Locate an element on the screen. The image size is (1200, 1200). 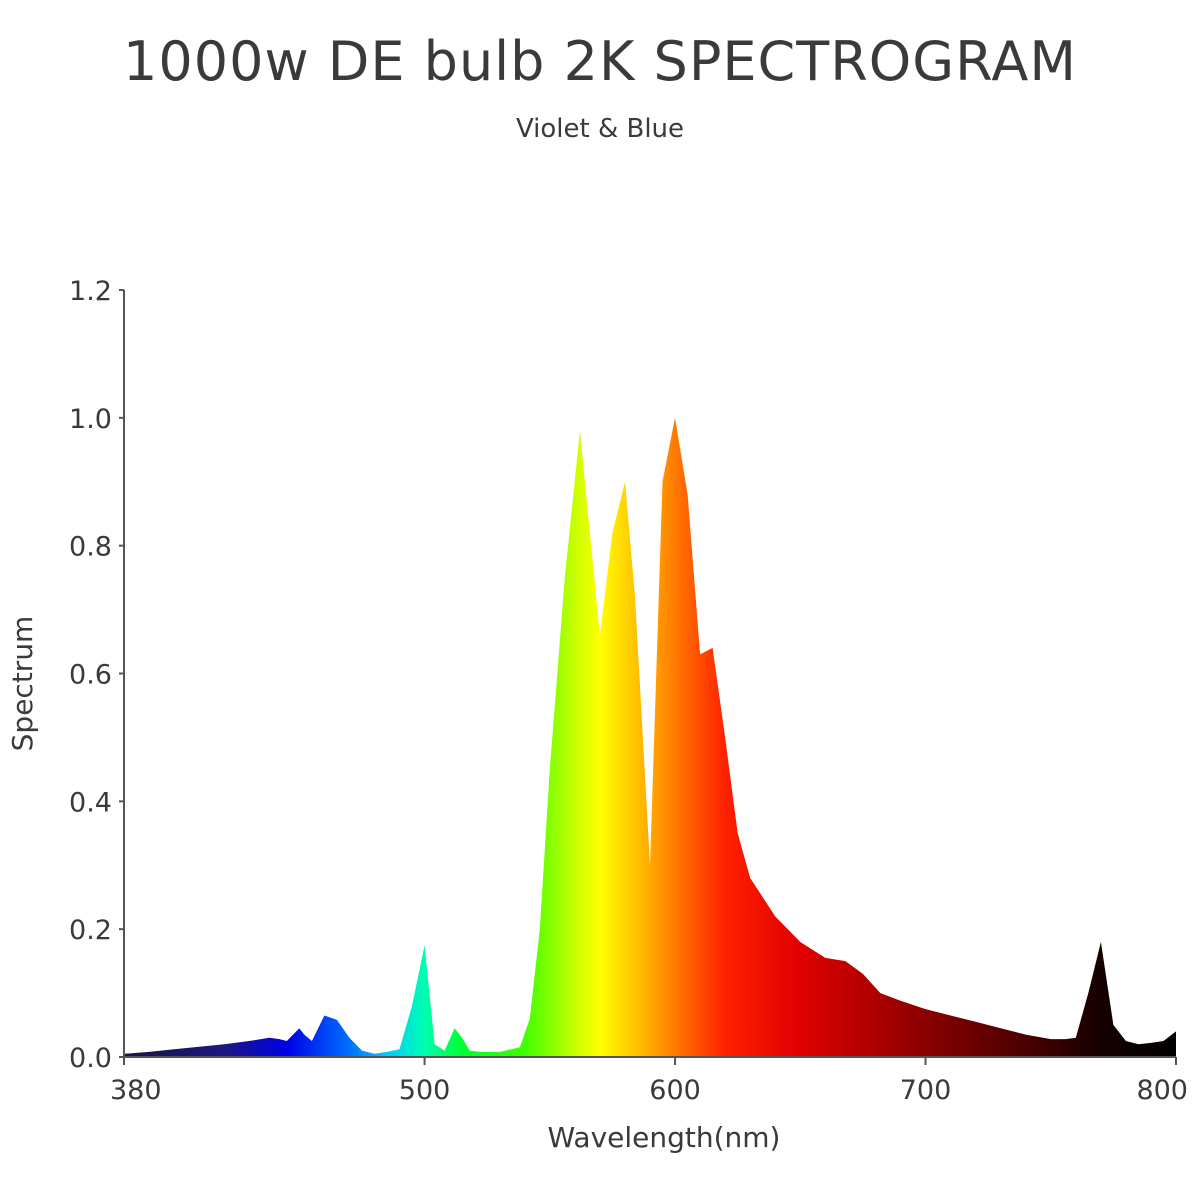
chart-subtitle: Violet & Blue is located at coordinates (600, 129).